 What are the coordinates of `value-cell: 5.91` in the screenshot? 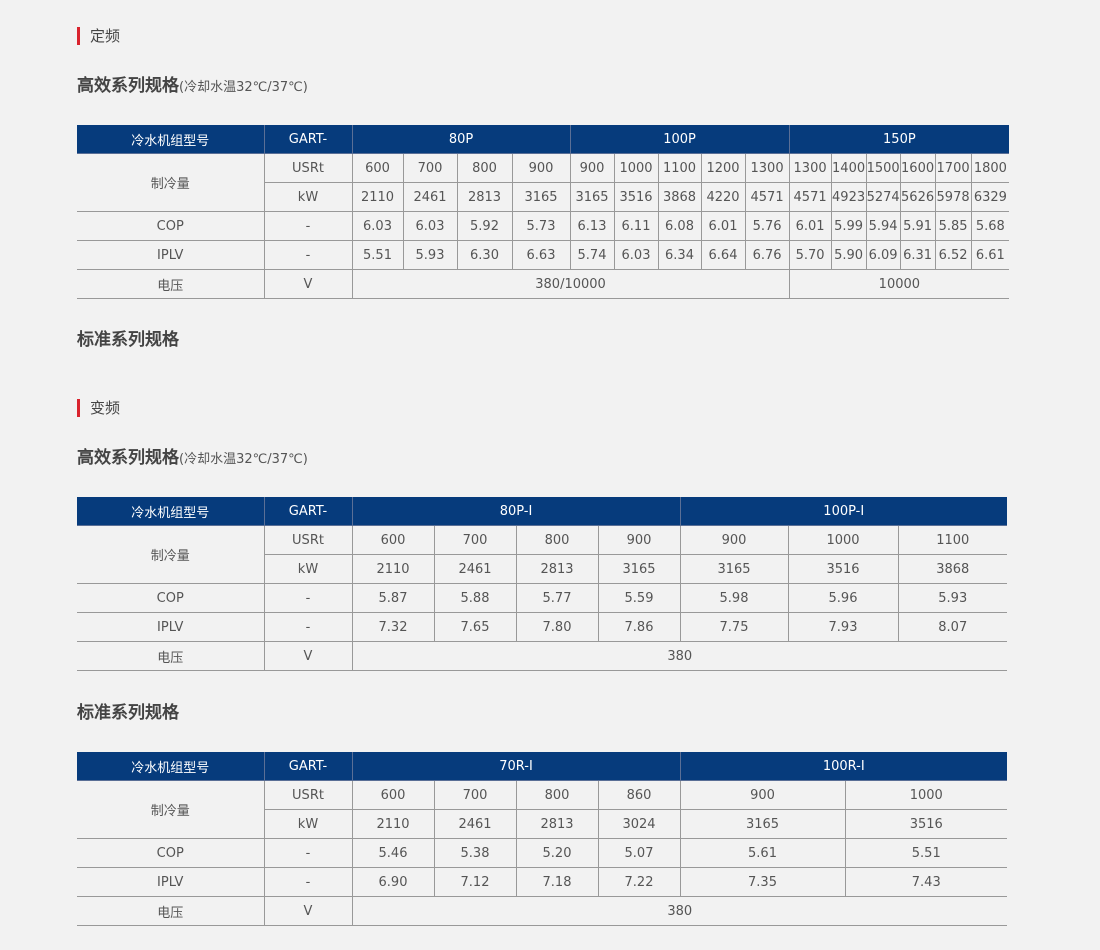 It's located at (917, 226).